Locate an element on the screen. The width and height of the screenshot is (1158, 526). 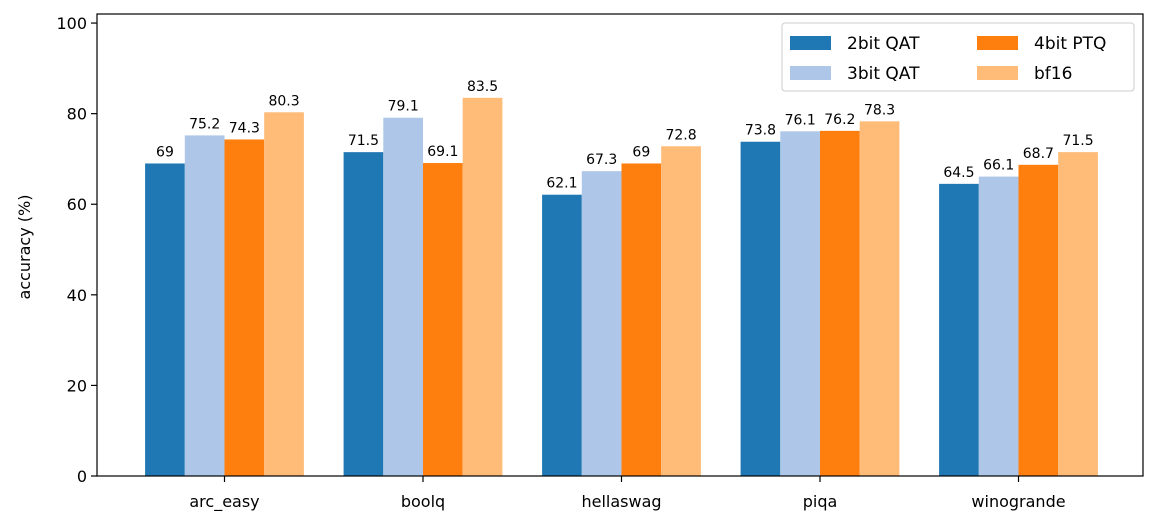
bar-value-label: 83.5 is located at coordinates (482, 87).